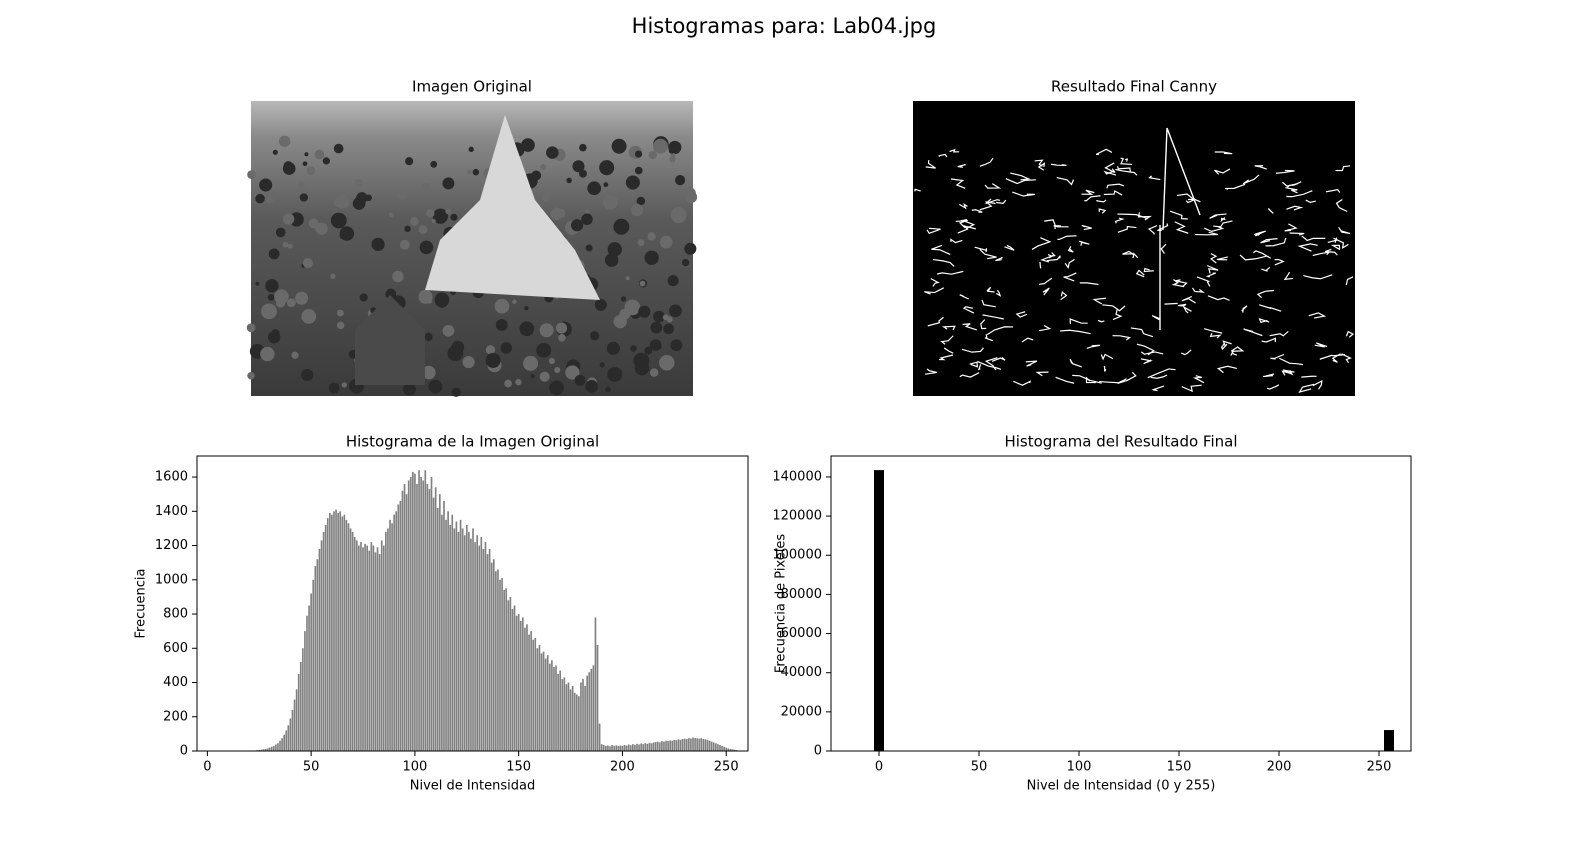  What do you see at coordinates (171, 545) in the screenshot?
I see `y-tick-label: 1200` at bounding box center [171, 545].